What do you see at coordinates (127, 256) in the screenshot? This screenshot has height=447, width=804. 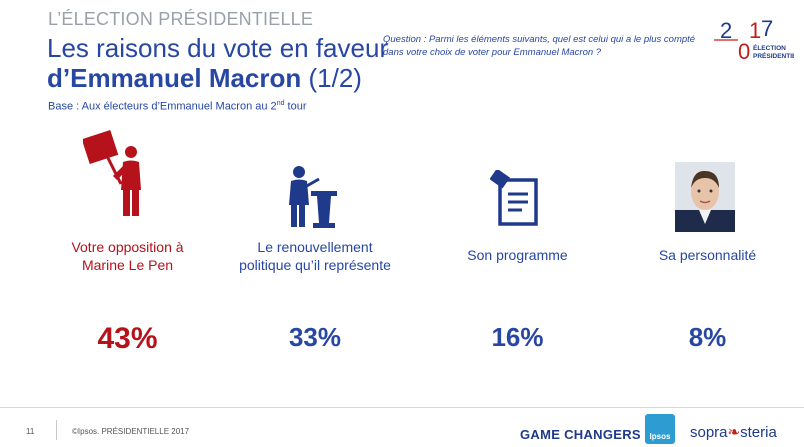 I see `reason-label: Votre opposition à Marine Le Pen` at bounding box center [127, 256].